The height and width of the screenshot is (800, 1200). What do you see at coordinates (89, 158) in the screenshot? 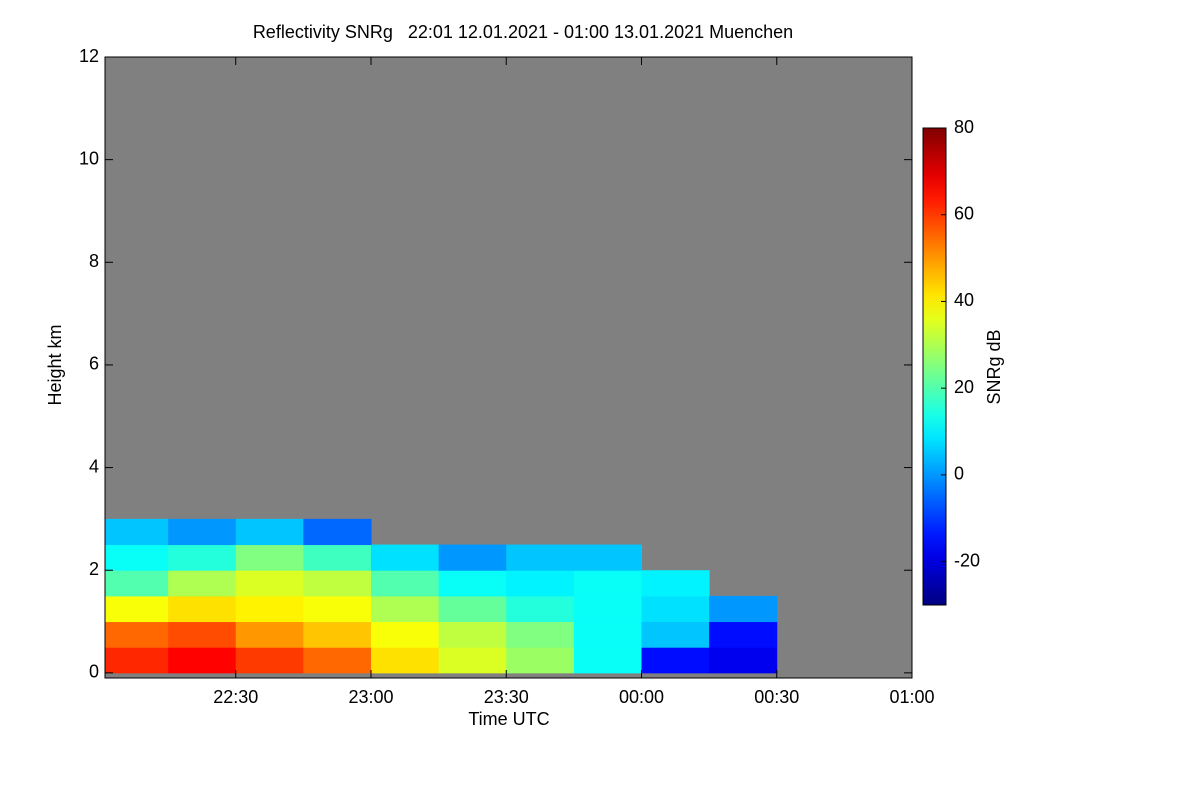
I see `y-tick-label: 10` at bounding box center [89, 158].